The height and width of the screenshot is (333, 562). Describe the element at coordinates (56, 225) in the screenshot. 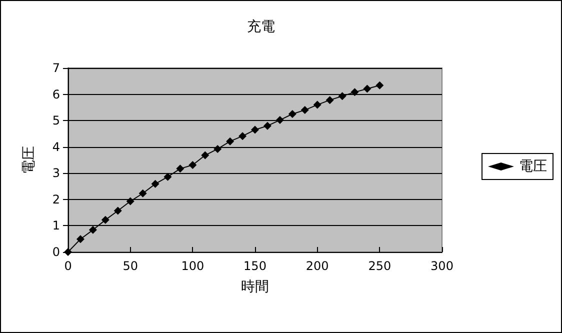

I see `y-tick-label: 1` at that location.